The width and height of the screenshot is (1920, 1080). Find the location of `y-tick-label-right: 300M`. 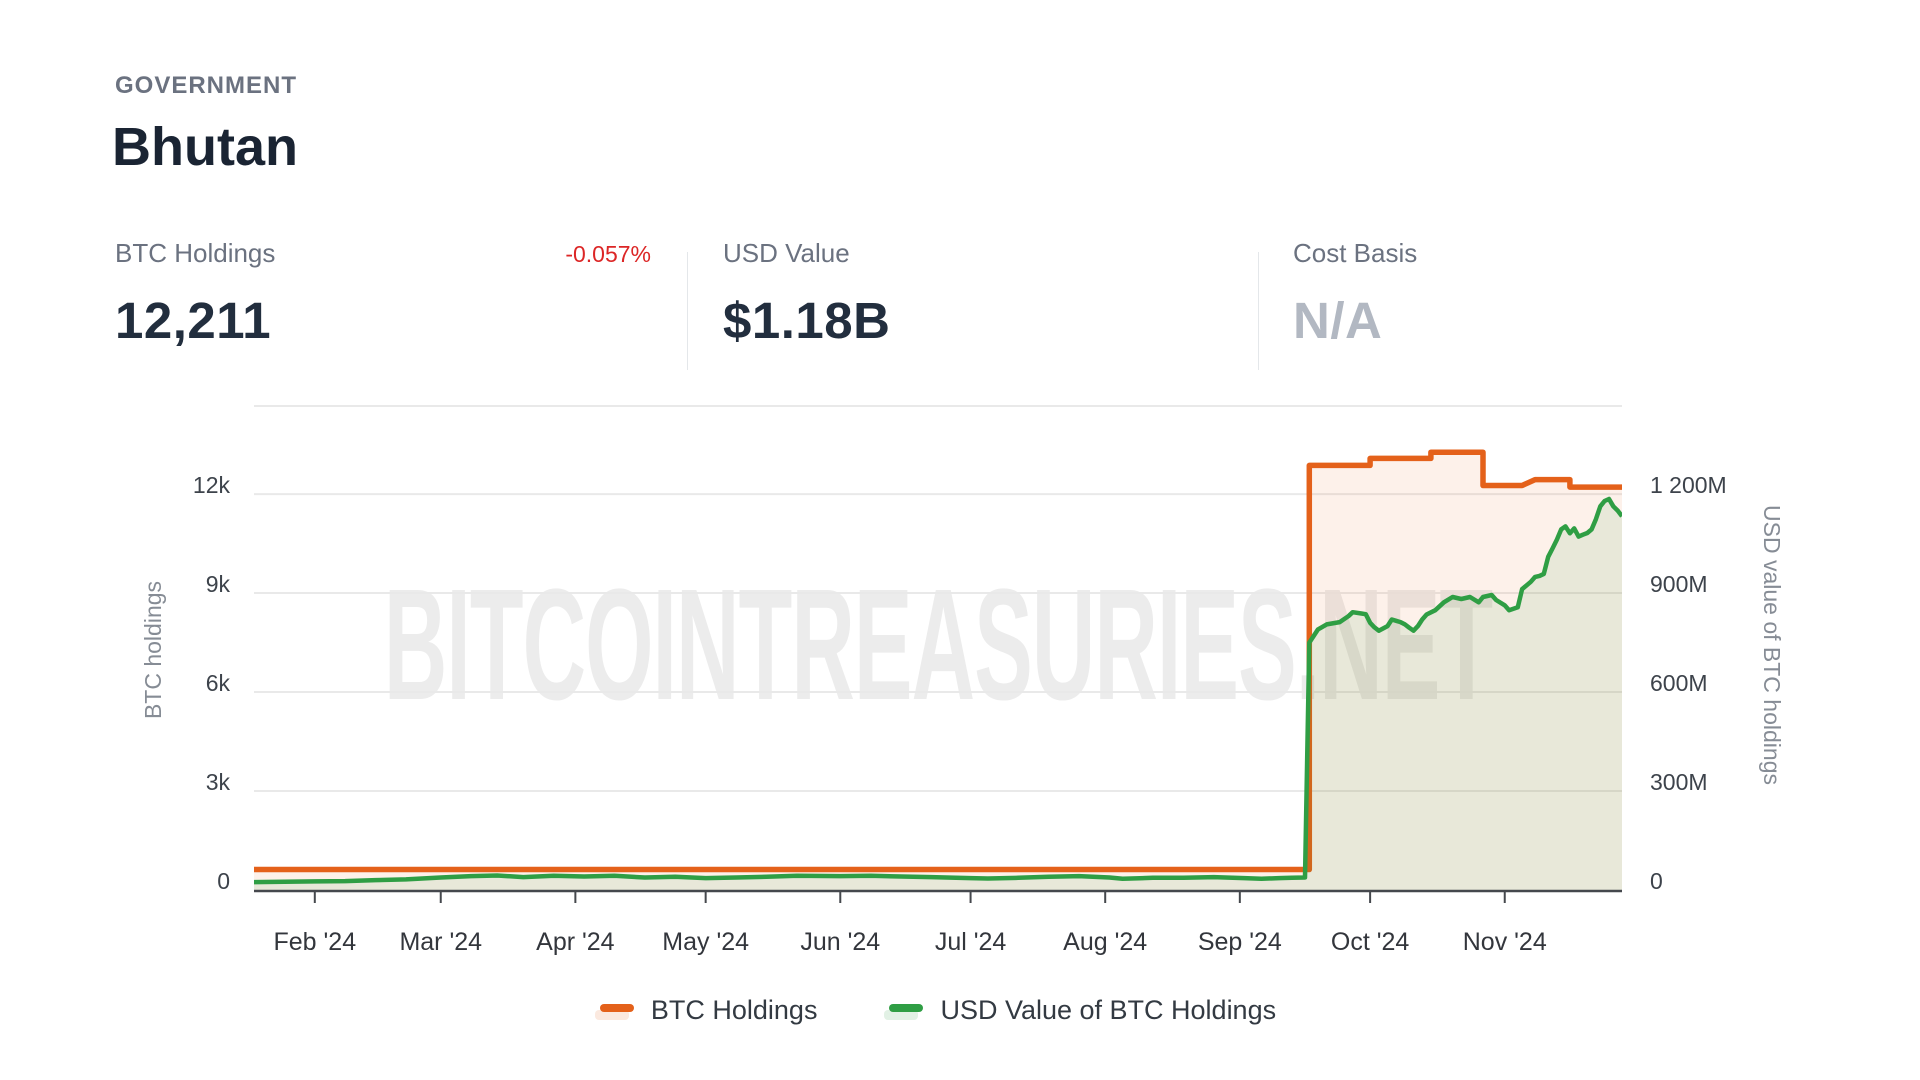

y-tick-label-right: 300M is located at coordinates (1679, 782).